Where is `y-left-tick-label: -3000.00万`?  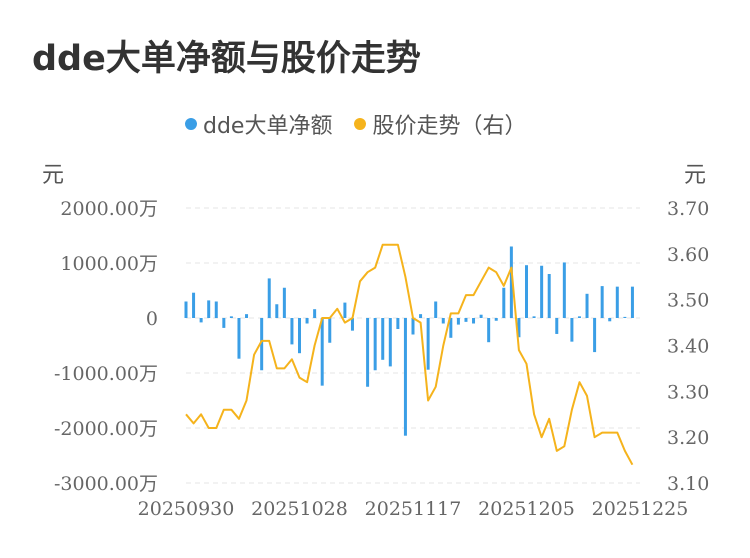 y-left-tick-label: -3000.00万 is located at coordinates (106, 484).